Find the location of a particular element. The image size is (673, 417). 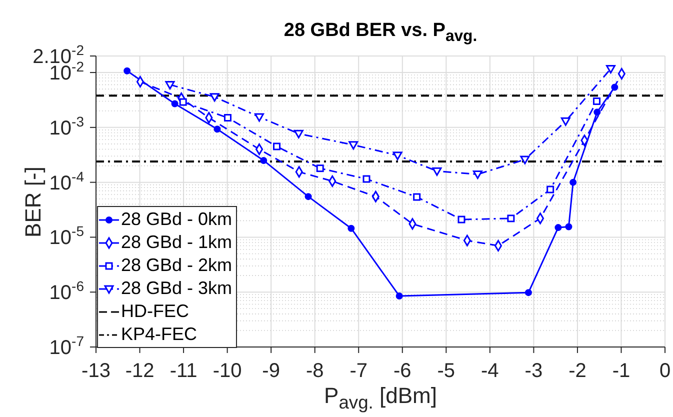

x-tick-label: -7 is located at coordinates (359, 371).